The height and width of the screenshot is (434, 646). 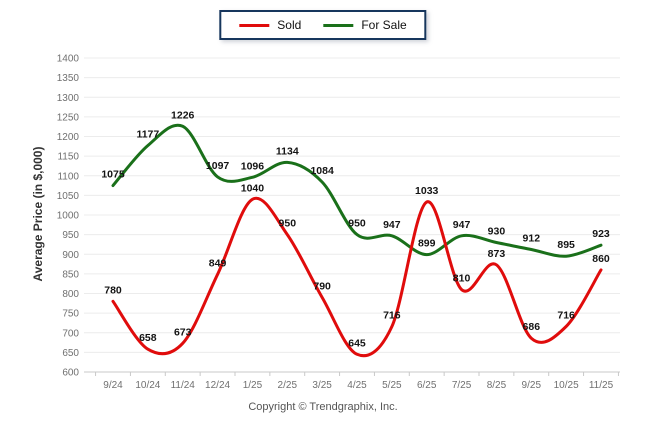 What do you see at coordinates (566, 385) in the screenshot?
I see `svg-text: 10/25` at bounding box center [566, 385].